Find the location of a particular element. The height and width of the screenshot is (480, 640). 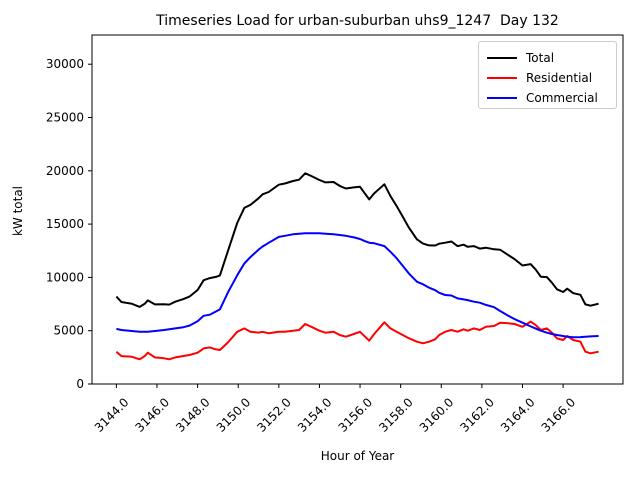

x-tick-label: 3148.0 is located at coordinates (193, 415).